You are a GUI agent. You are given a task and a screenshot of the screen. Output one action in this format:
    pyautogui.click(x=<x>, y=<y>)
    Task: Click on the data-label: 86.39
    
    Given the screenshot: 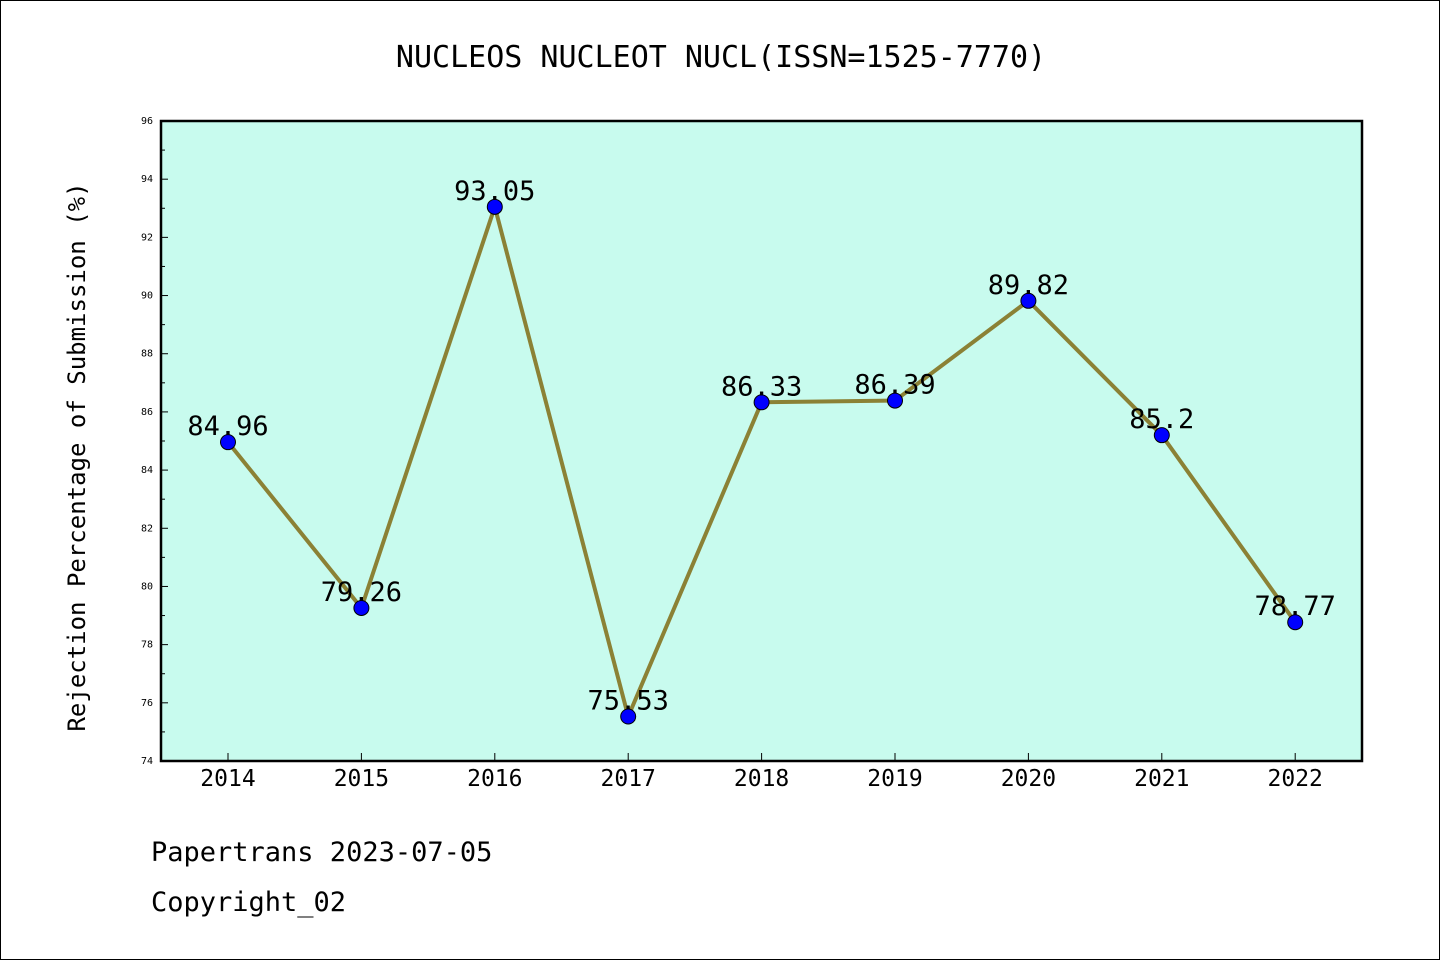 What is the action you would take?
    pyautogui.click(x=894, y=385)
    